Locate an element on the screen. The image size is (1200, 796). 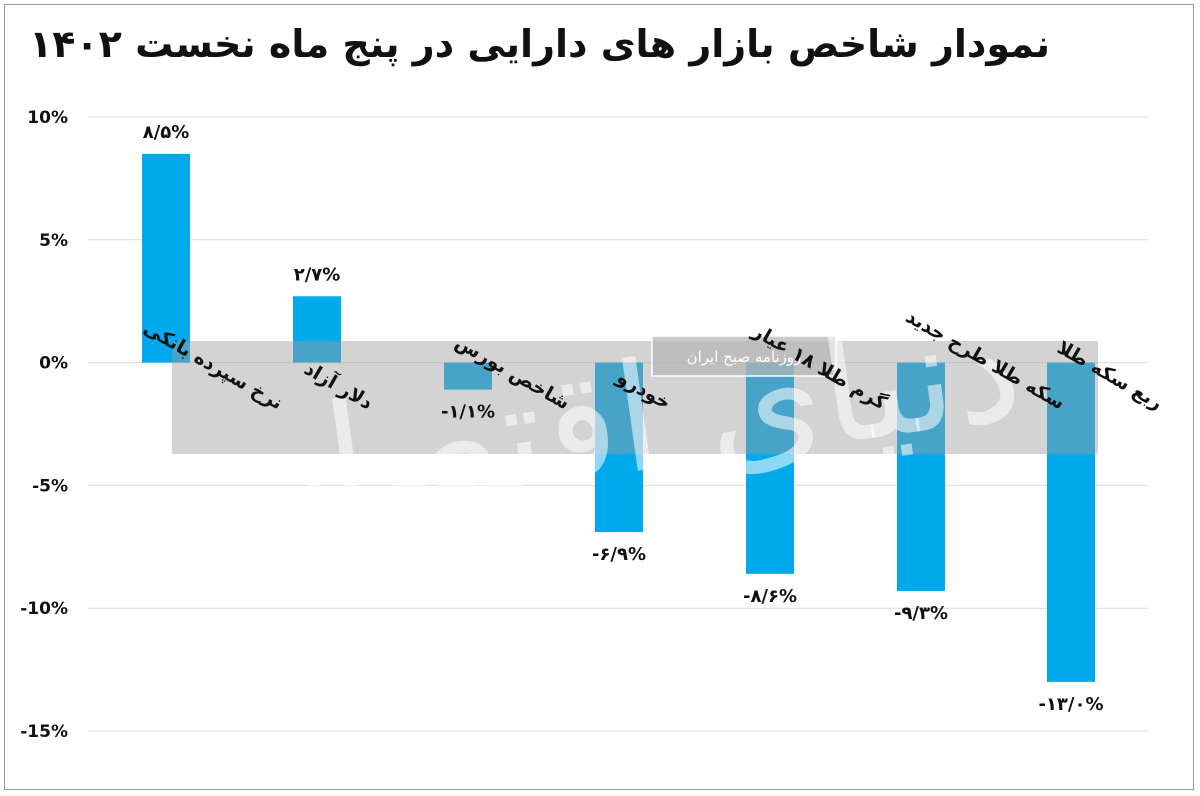
y-tick-label: -15% is located at coordinates (44, 732).